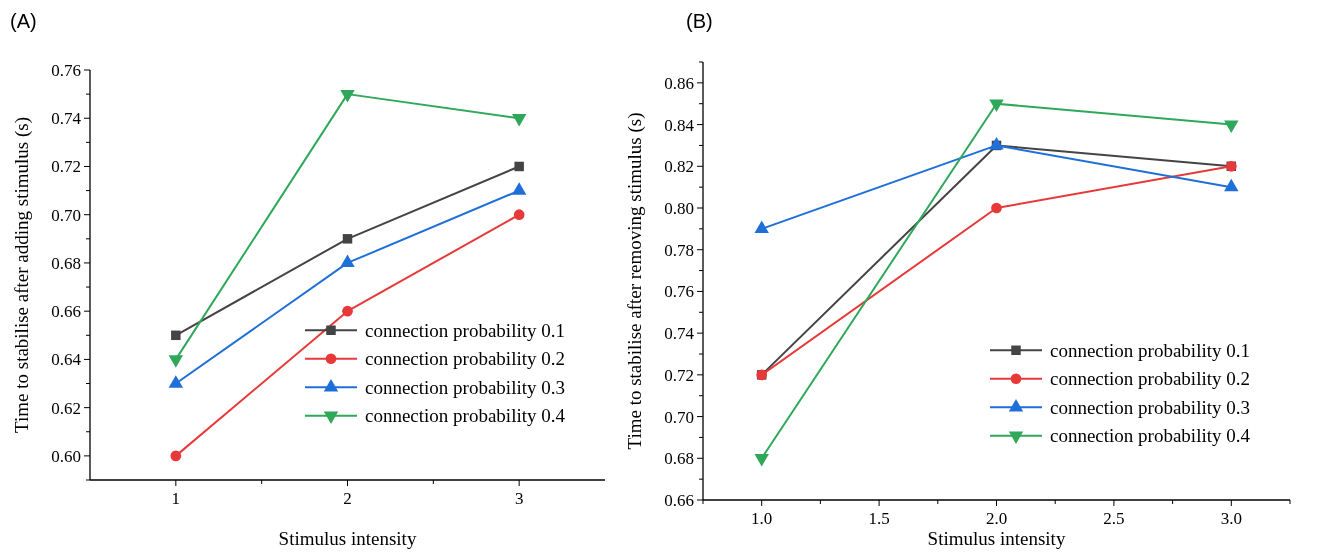 The height and width of the screenshot is (554, 1333). I want to click on x-tick-label: 3, so click(519, 498).